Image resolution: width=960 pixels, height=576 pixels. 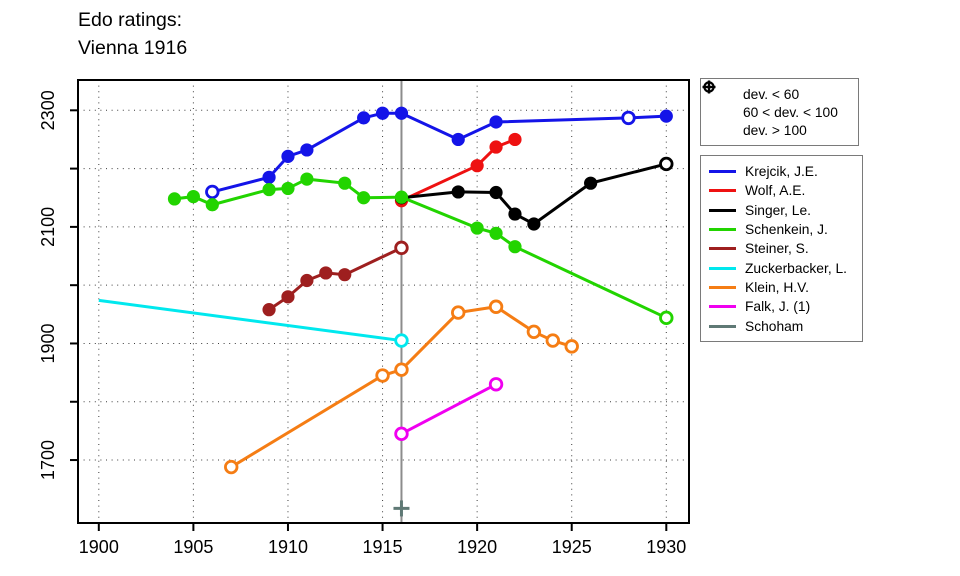 What do you see at coordinates (775, 191) in the screenshot?
I see `player-name-label: Wolf, A.E.` at bounding box center [775, 191].